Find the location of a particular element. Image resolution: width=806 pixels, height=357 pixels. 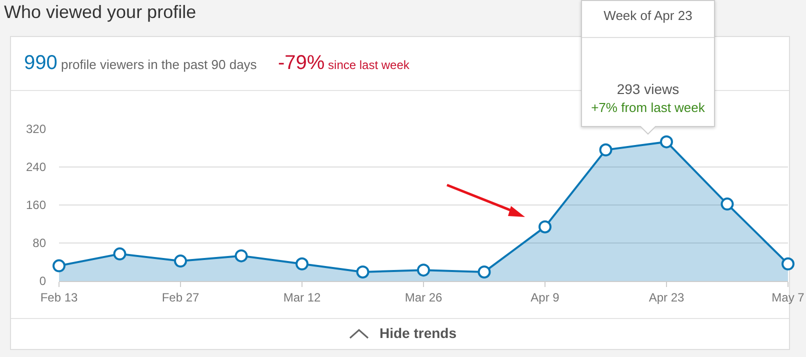

x-tick-label: Apr 9 is located at coordinates (545, 297).